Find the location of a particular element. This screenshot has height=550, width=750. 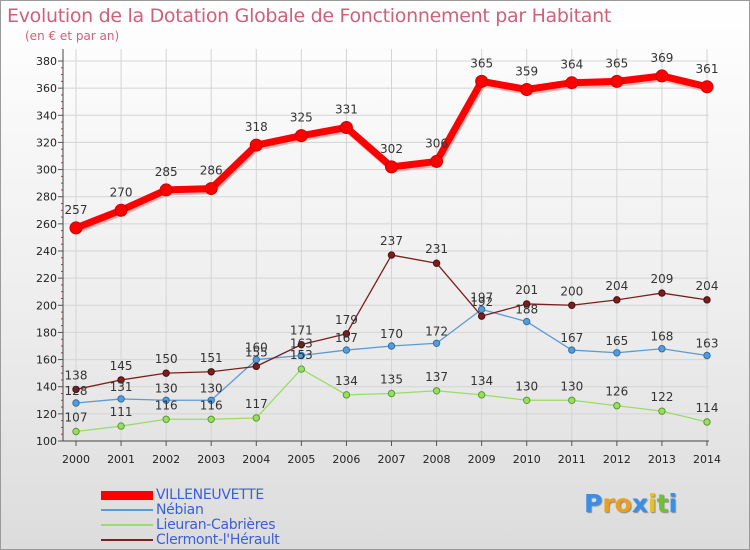

x-tick-label: 2005 is located at coordinates (301, 459).